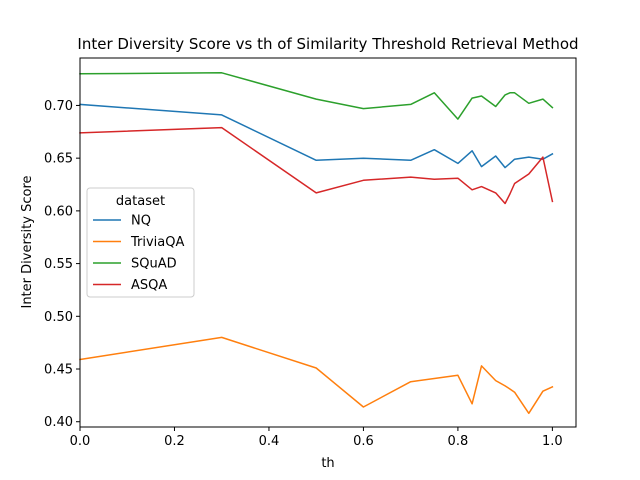 Image resolution: width=640 pixels, height=480 pixels. What do you see at coordinates (316, 136) in the screenshot?
I see `series-line-nq` at bounding box center [316, 136].